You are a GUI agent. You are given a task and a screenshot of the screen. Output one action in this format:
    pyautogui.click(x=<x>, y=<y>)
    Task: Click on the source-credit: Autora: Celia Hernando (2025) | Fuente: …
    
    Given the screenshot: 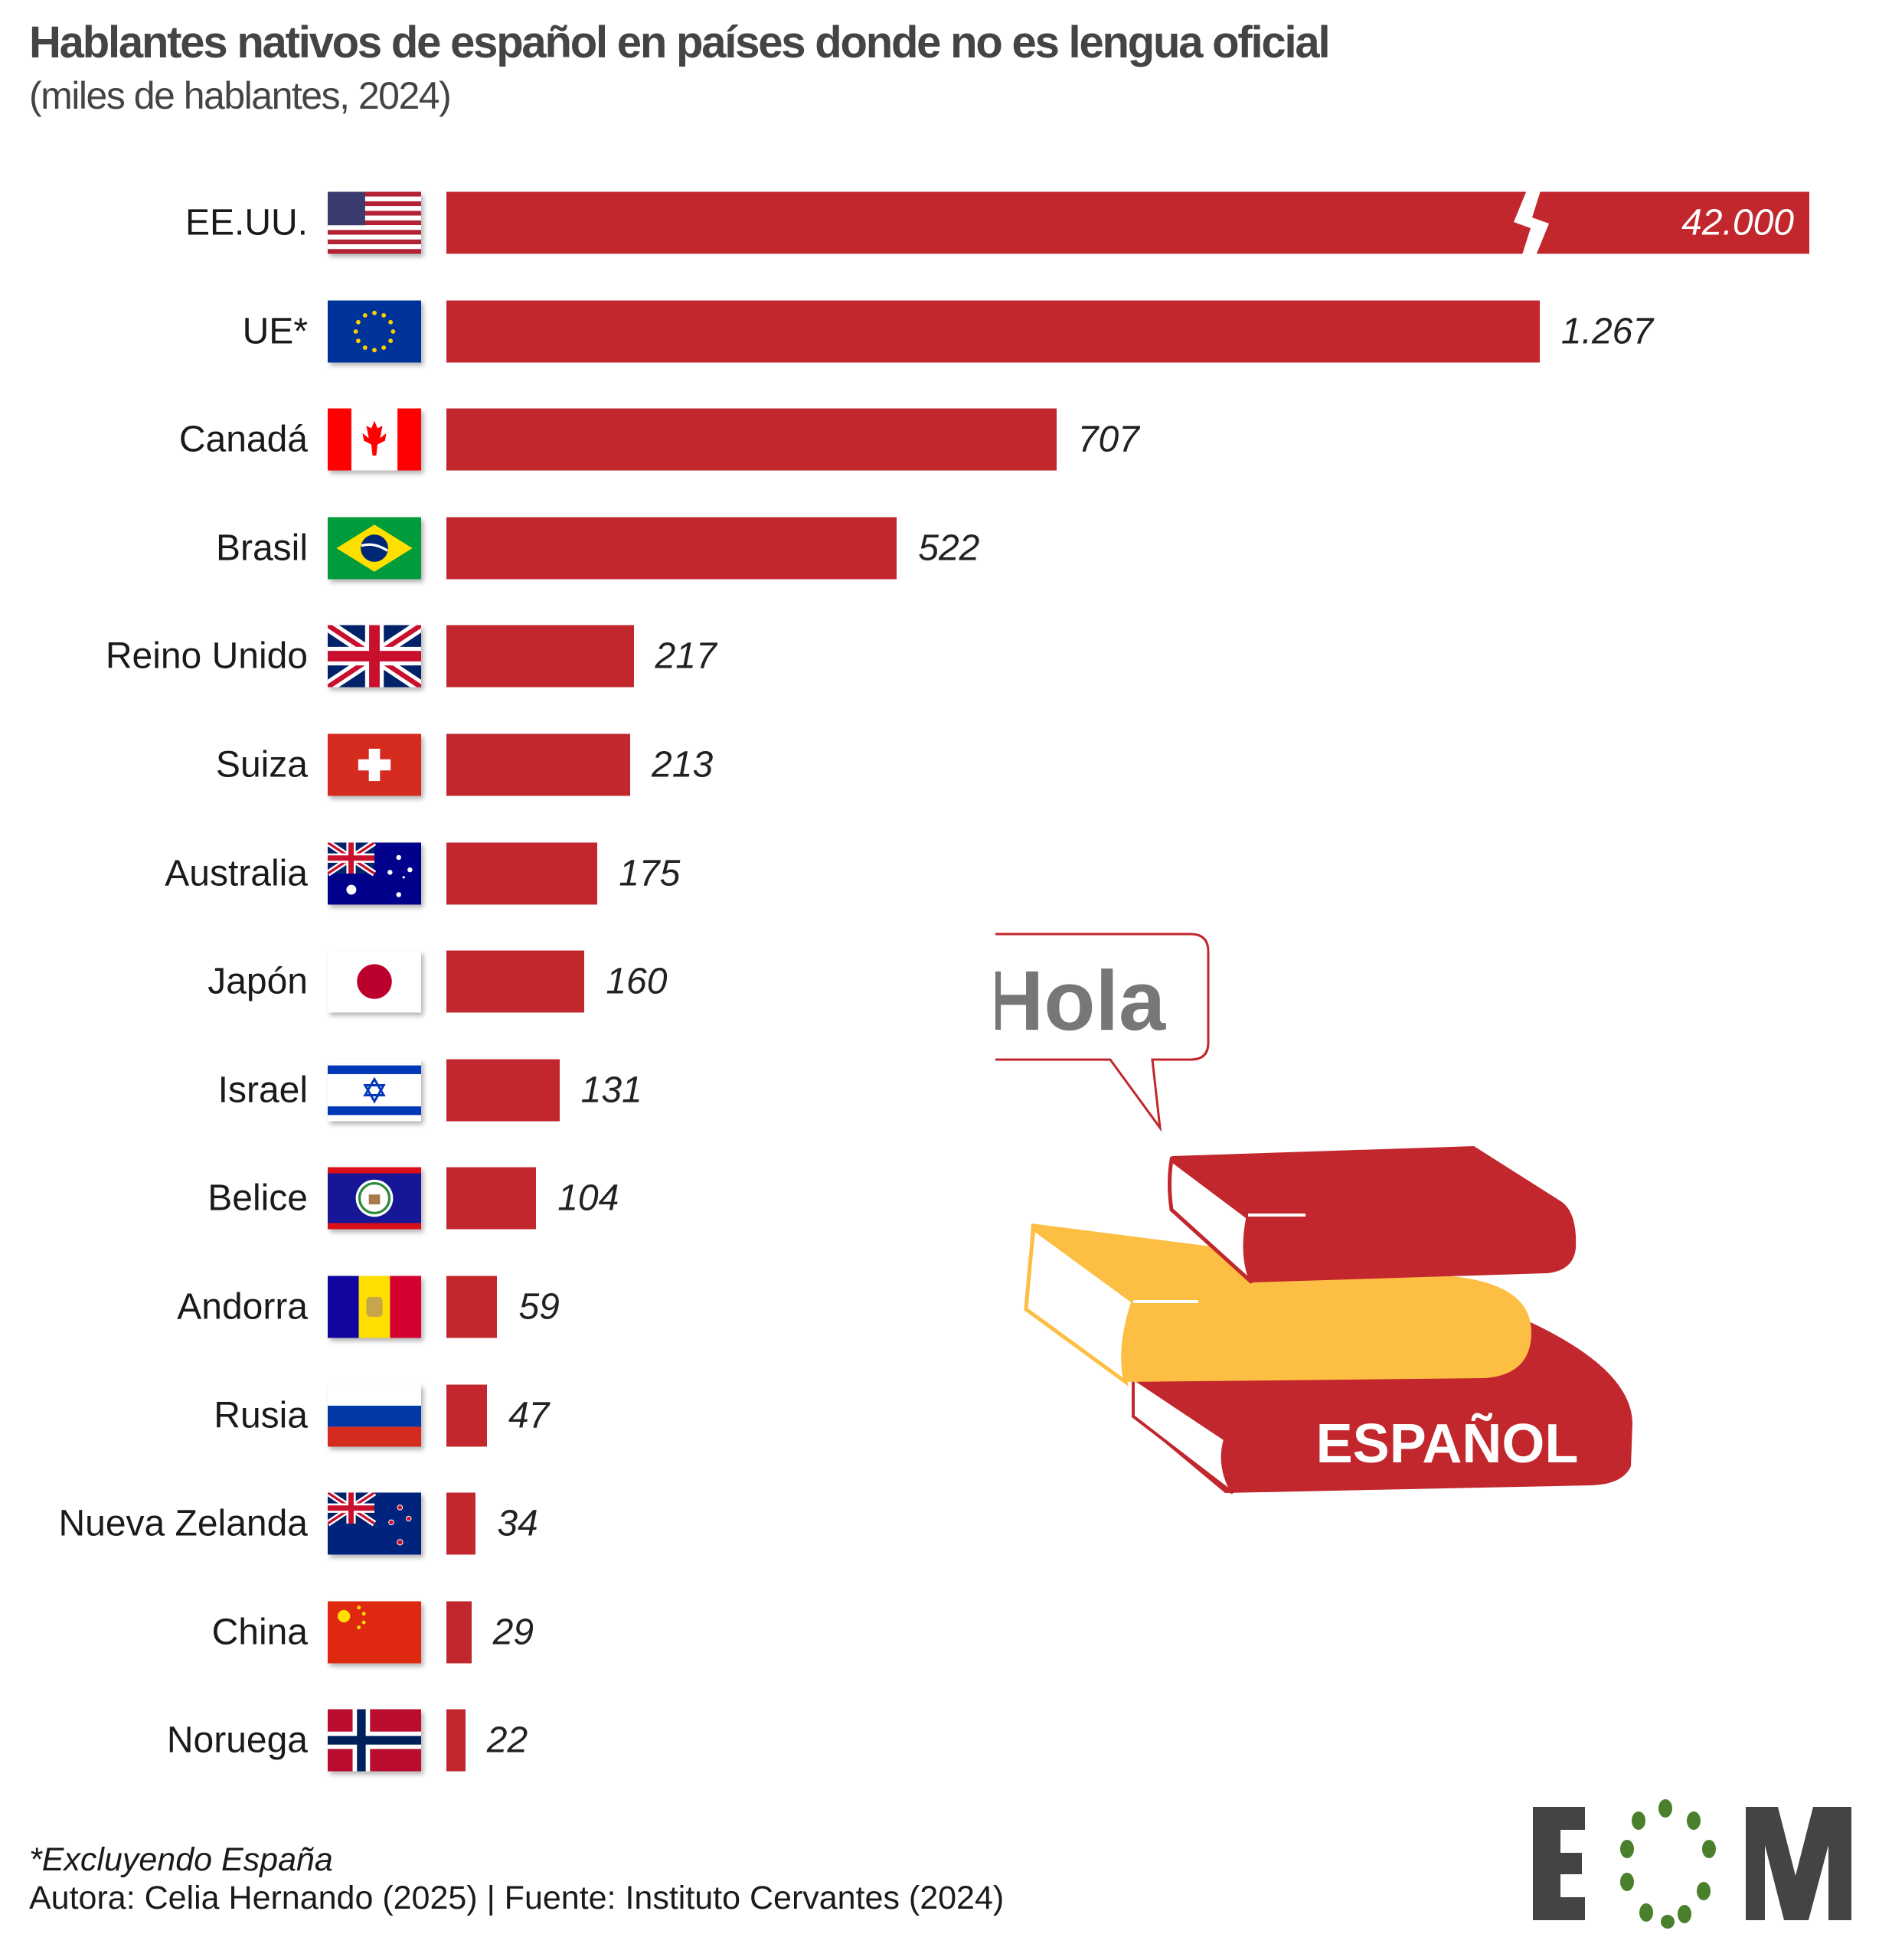 What is the action you would take?
    pyautogui.click(x=517, y=1898)
    